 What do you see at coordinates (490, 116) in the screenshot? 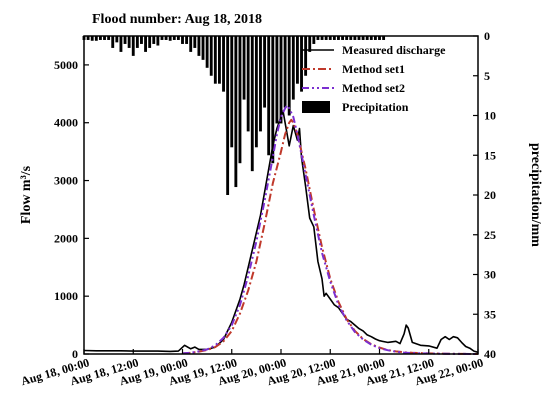
I see `y2-tick-label: 10` at bounding box center [490, 116].